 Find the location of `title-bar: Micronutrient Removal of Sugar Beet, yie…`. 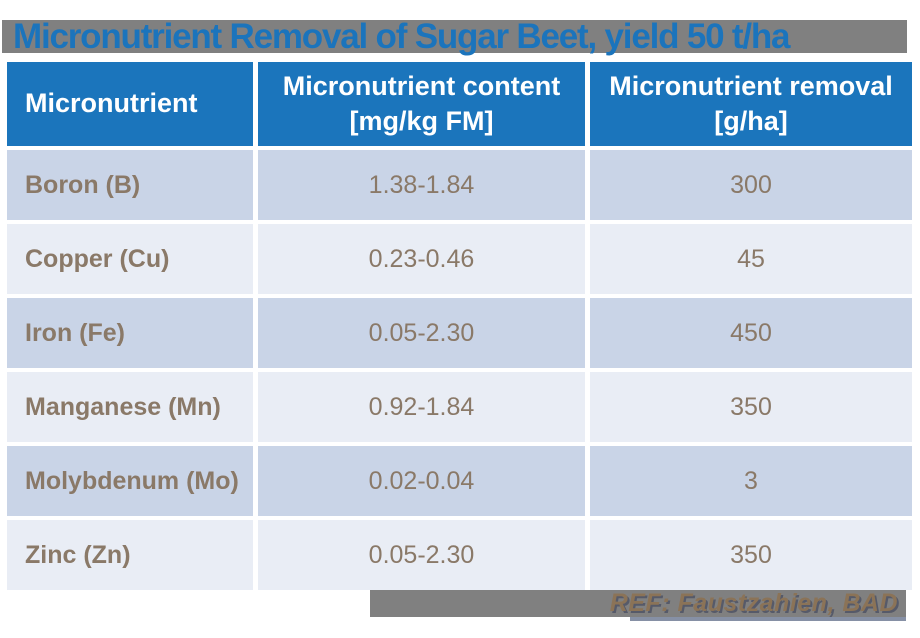

title-bar: Micronutrient Removal of Sugar Beet, yie… is located at coordinates (454, 36).